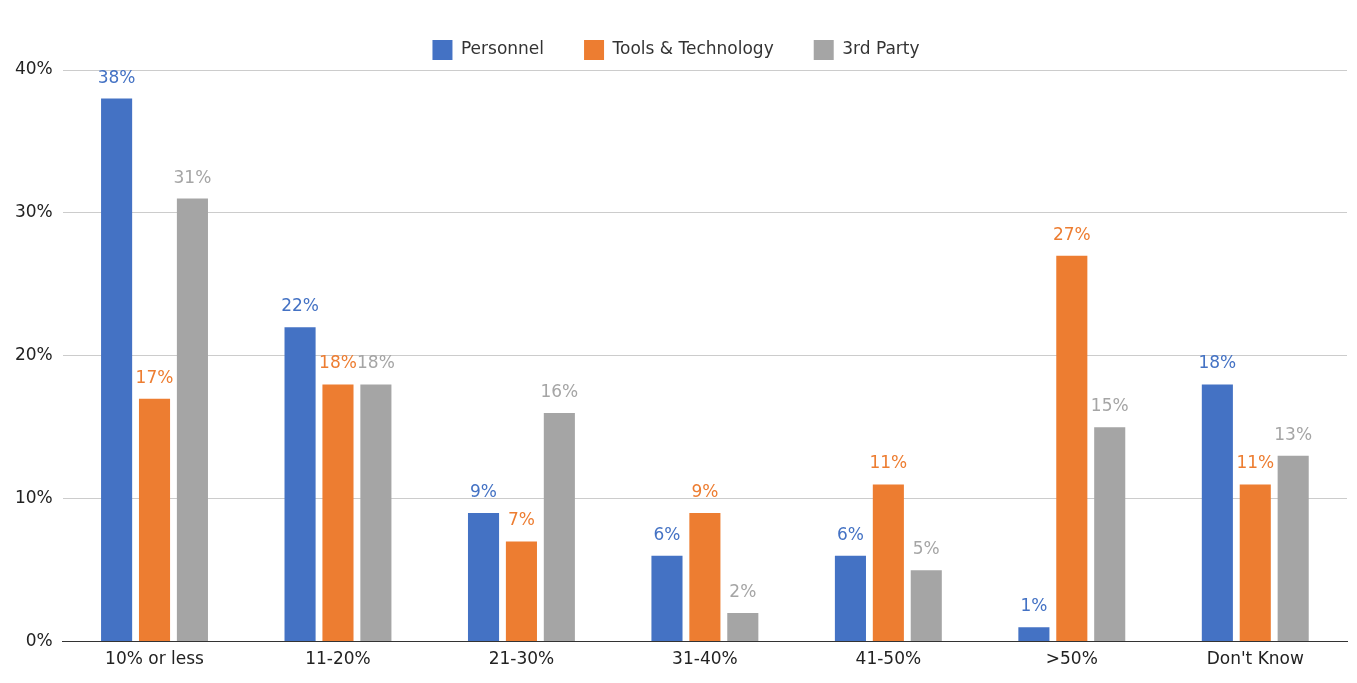 This screenshot has height=683, width=1357. What do you see at coordinates (559, 390) in the screenshot?
I see `data-label: 16%` at bounding box center [559, 390].